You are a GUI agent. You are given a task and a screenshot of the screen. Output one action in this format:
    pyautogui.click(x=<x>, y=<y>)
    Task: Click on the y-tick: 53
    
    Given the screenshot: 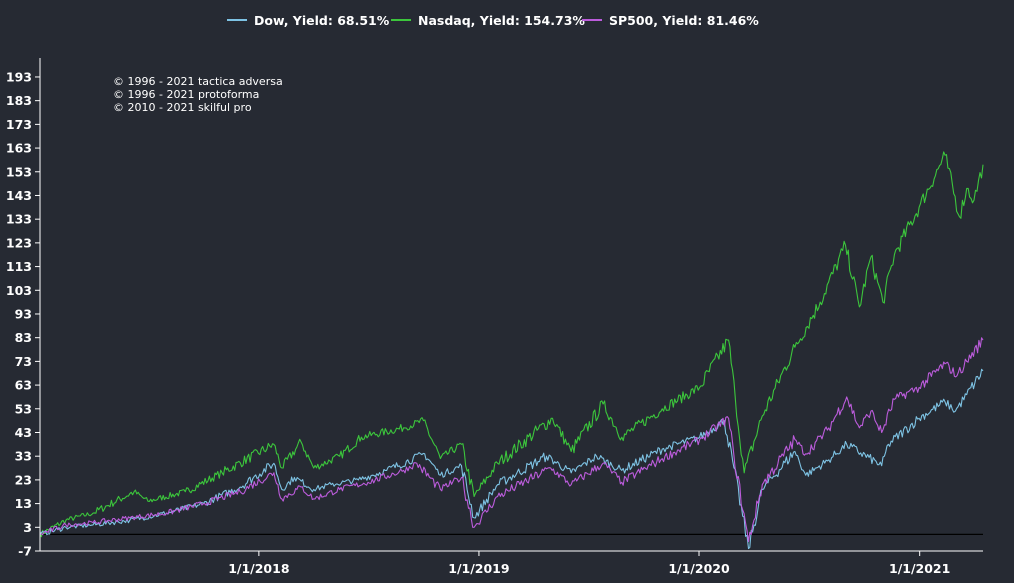 What is the action you would take?
    pyautogui.click(x=27, y=408)
    